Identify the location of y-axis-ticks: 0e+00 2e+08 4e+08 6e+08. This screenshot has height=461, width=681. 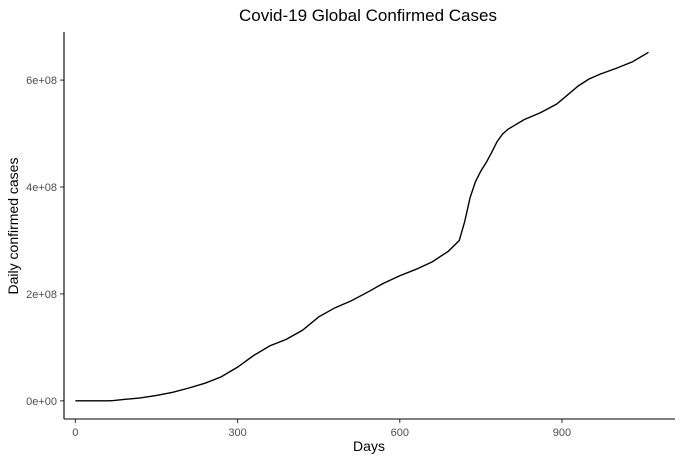
(45, 241).